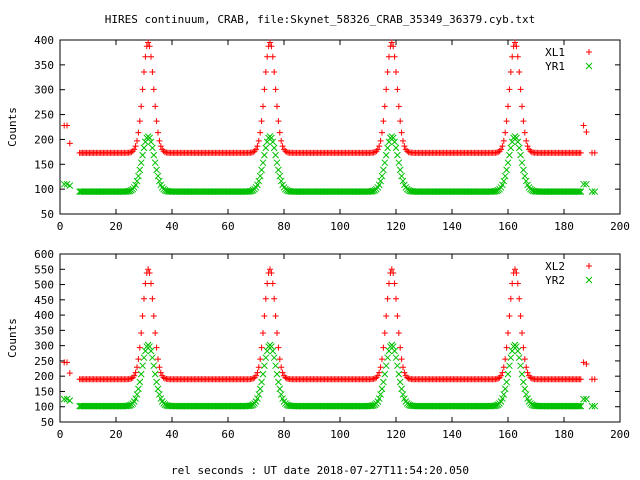 This screenshot has height=480, width=640. I want to click on series-YR2, so click(329, 375).